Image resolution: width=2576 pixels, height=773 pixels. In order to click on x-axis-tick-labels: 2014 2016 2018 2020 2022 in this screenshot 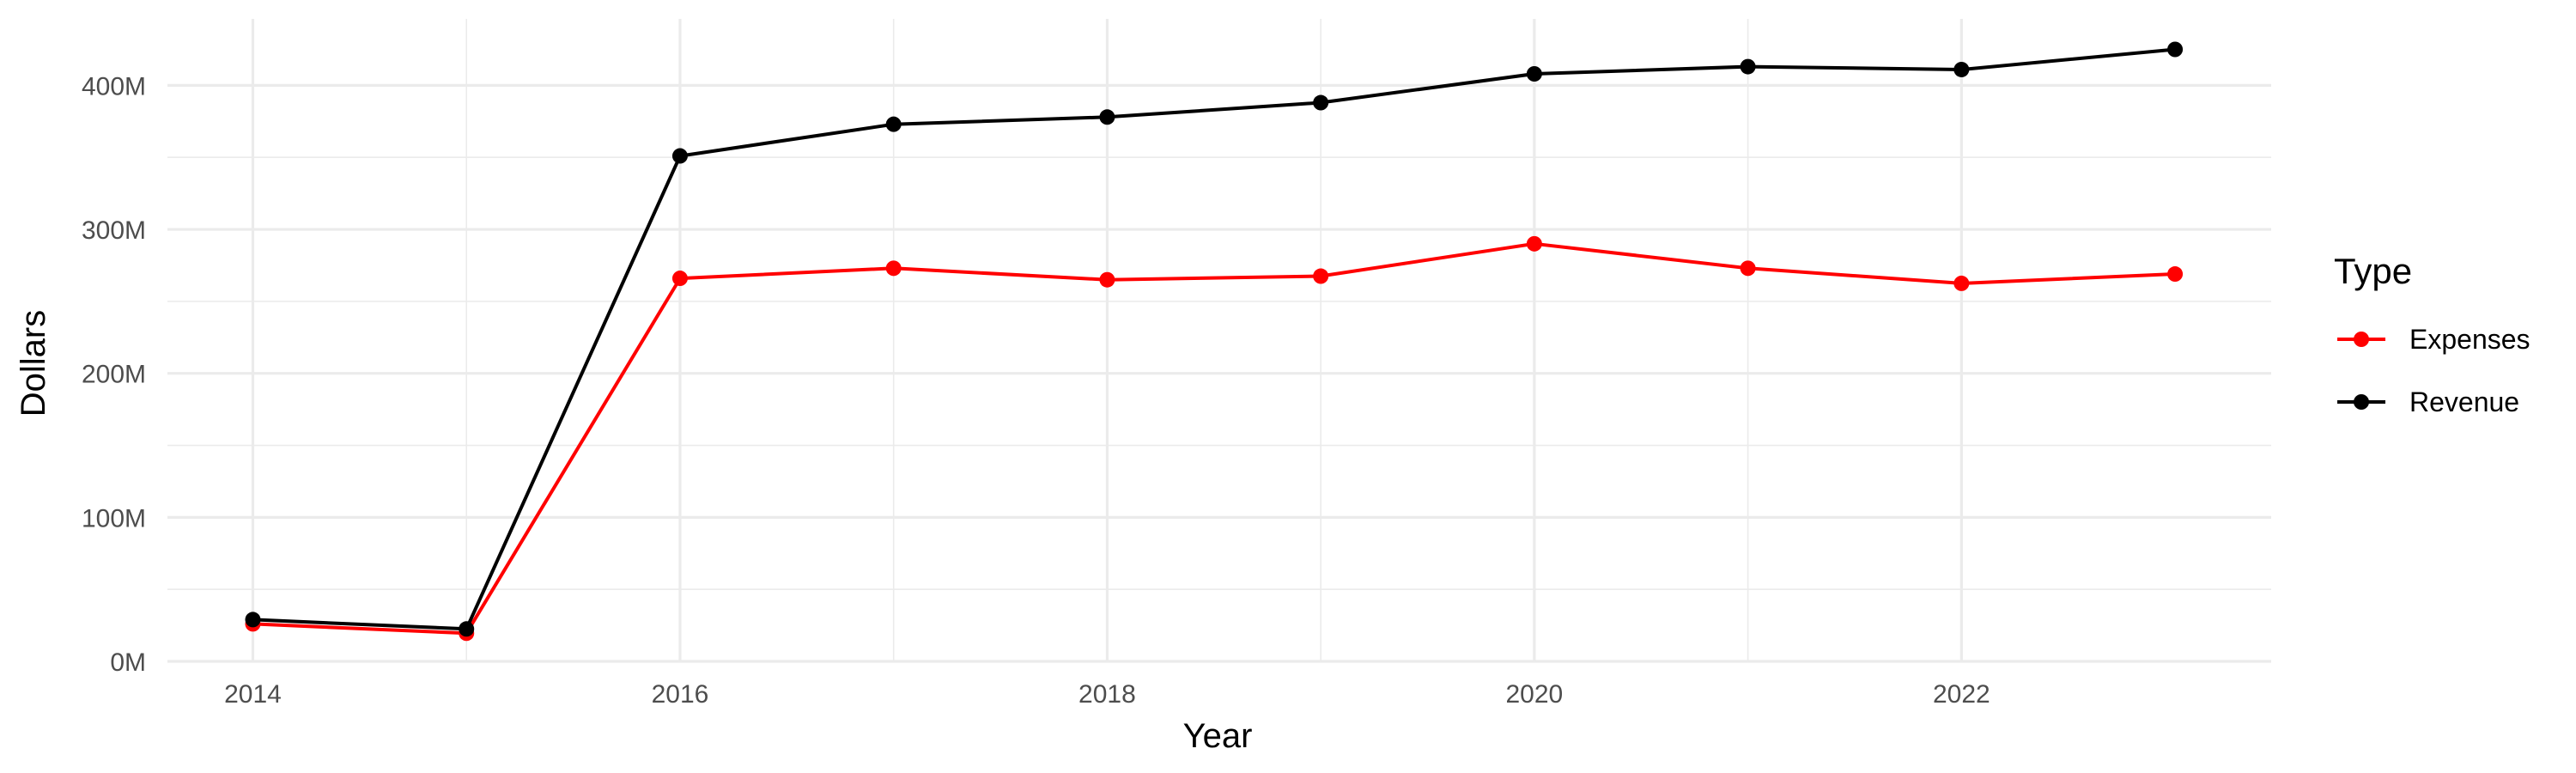, I will do `click(1107, 694)`.